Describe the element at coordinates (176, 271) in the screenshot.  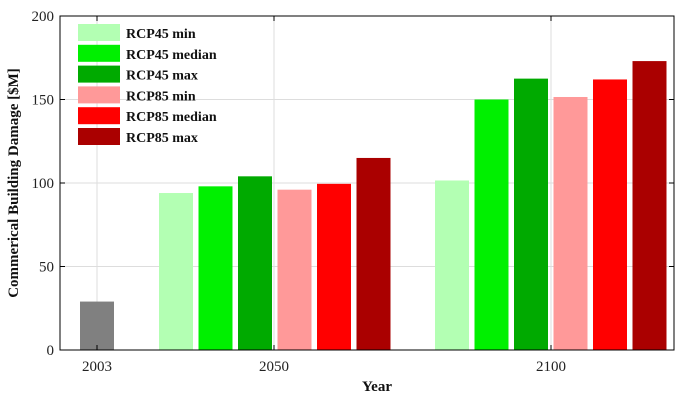
I see `bar-2050-rcp45-min` at that location.